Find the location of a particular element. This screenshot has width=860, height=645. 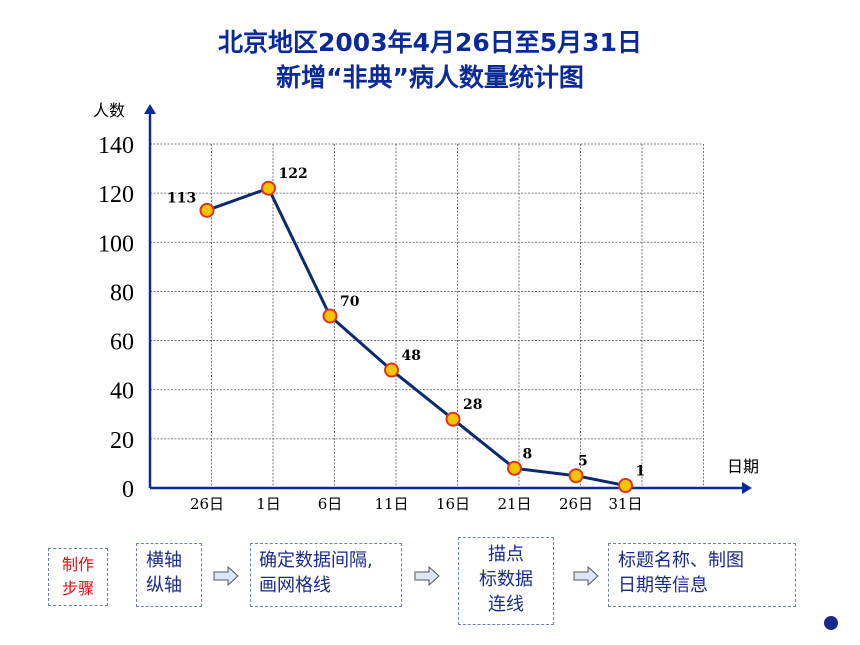

x-tick-label: 11日 is located at coordinates (391, 504).